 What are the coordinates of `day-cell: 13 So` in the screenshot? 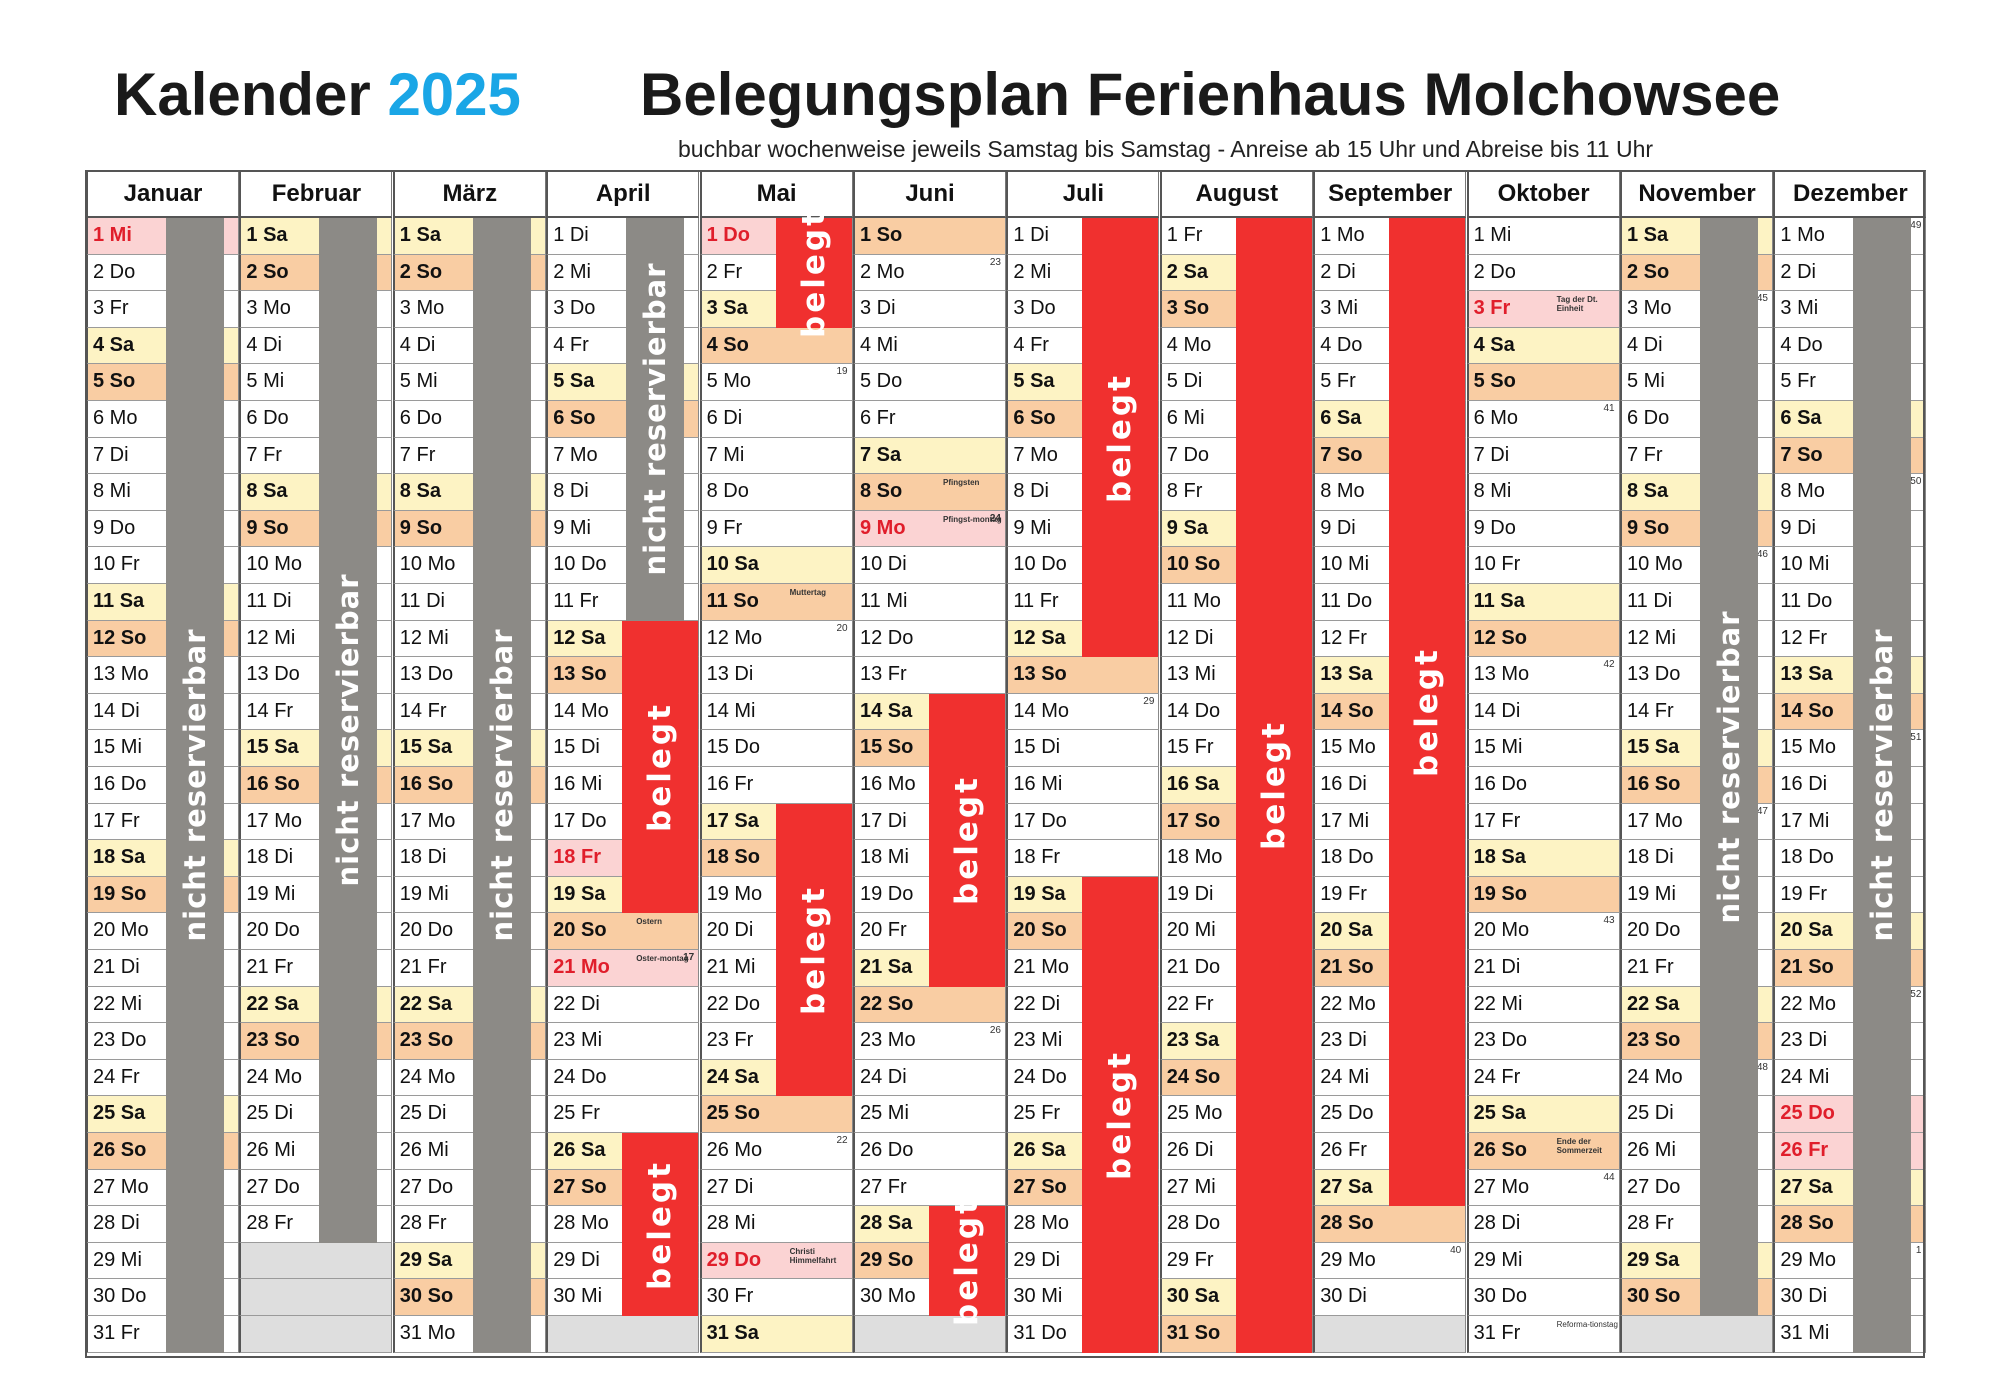 It's located at (1083, 675).